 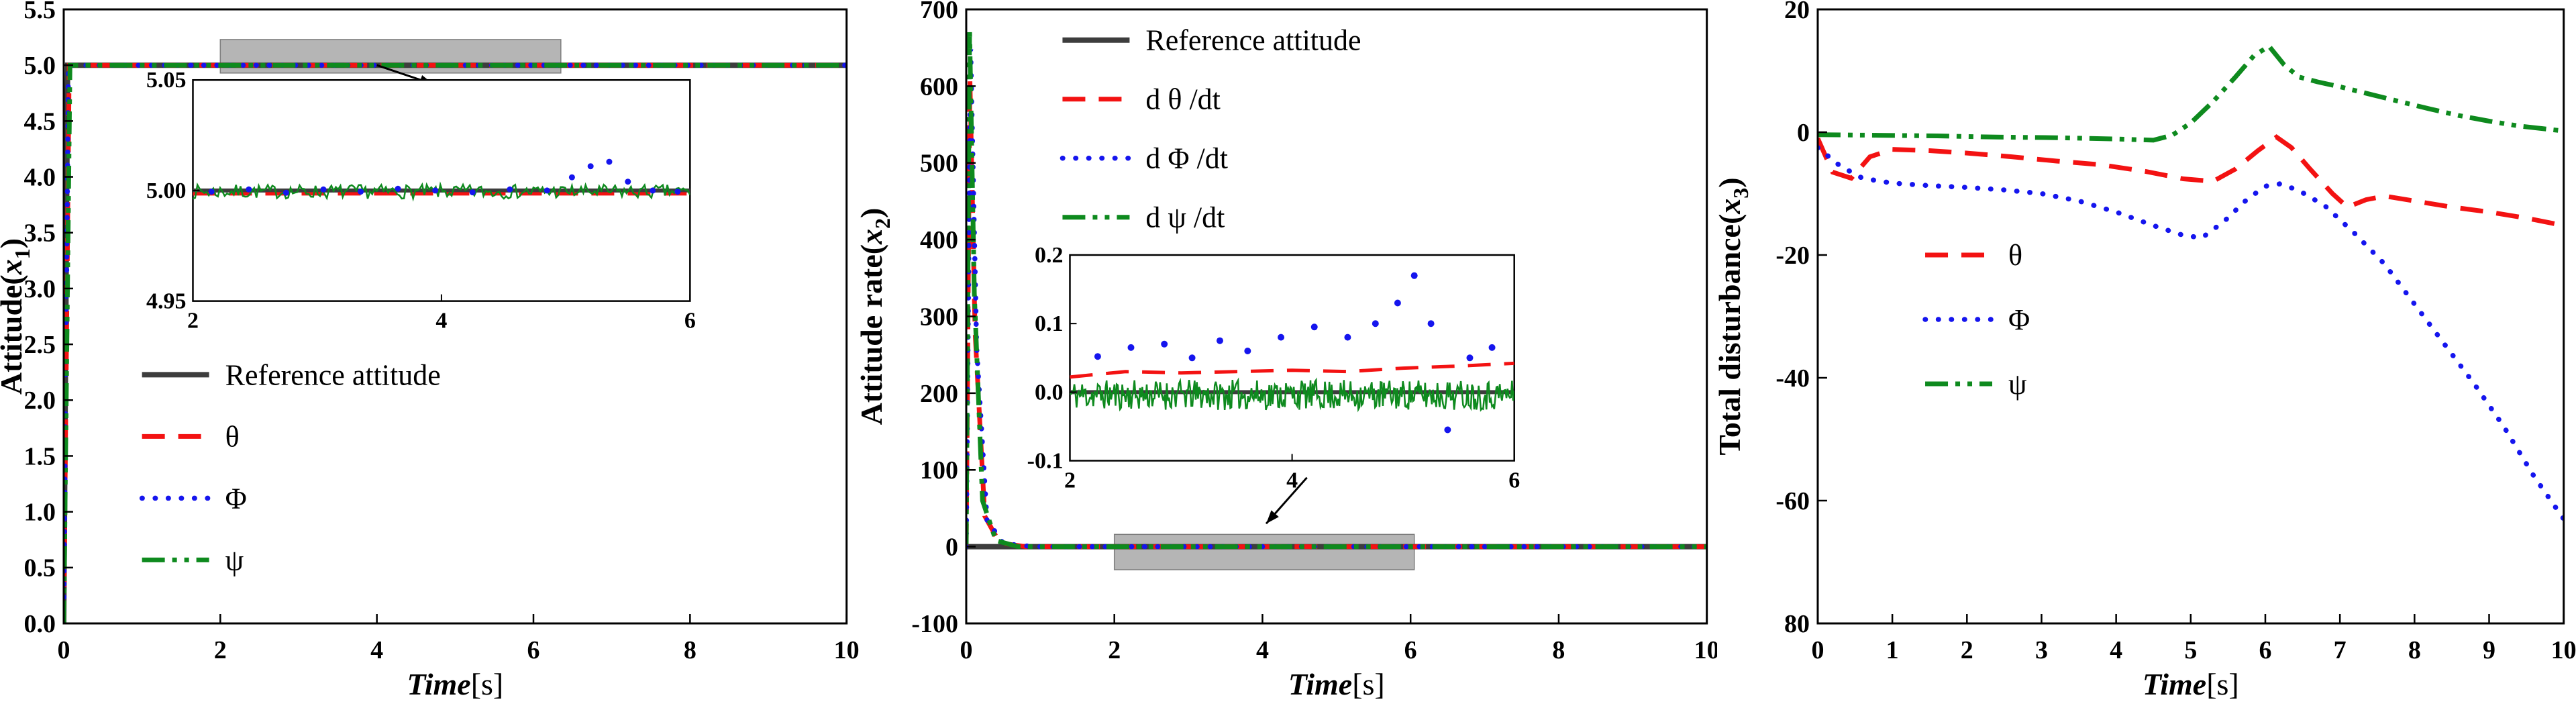 What do you see at coordinates (40, 12) in the screenshot?
I see `tick-label: 5.5` at bounding box center [40, 12].